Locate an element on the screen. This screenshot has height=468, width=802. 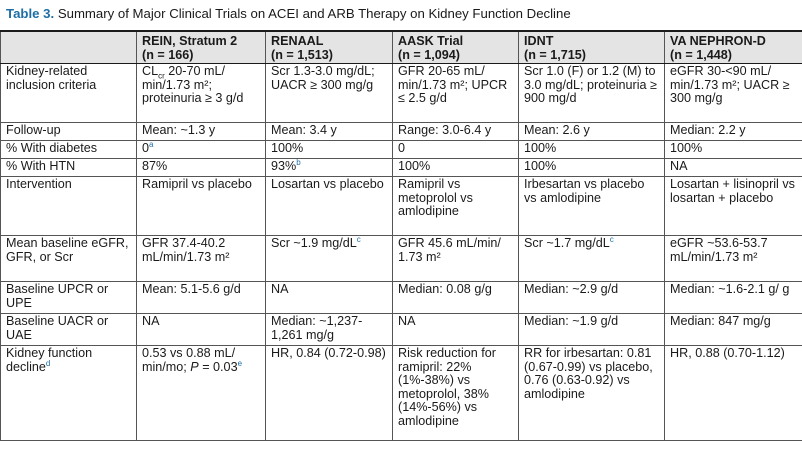
cell-renaal: Median: ~1,237-1,261 mg/g is located at coordinates (329, 329).